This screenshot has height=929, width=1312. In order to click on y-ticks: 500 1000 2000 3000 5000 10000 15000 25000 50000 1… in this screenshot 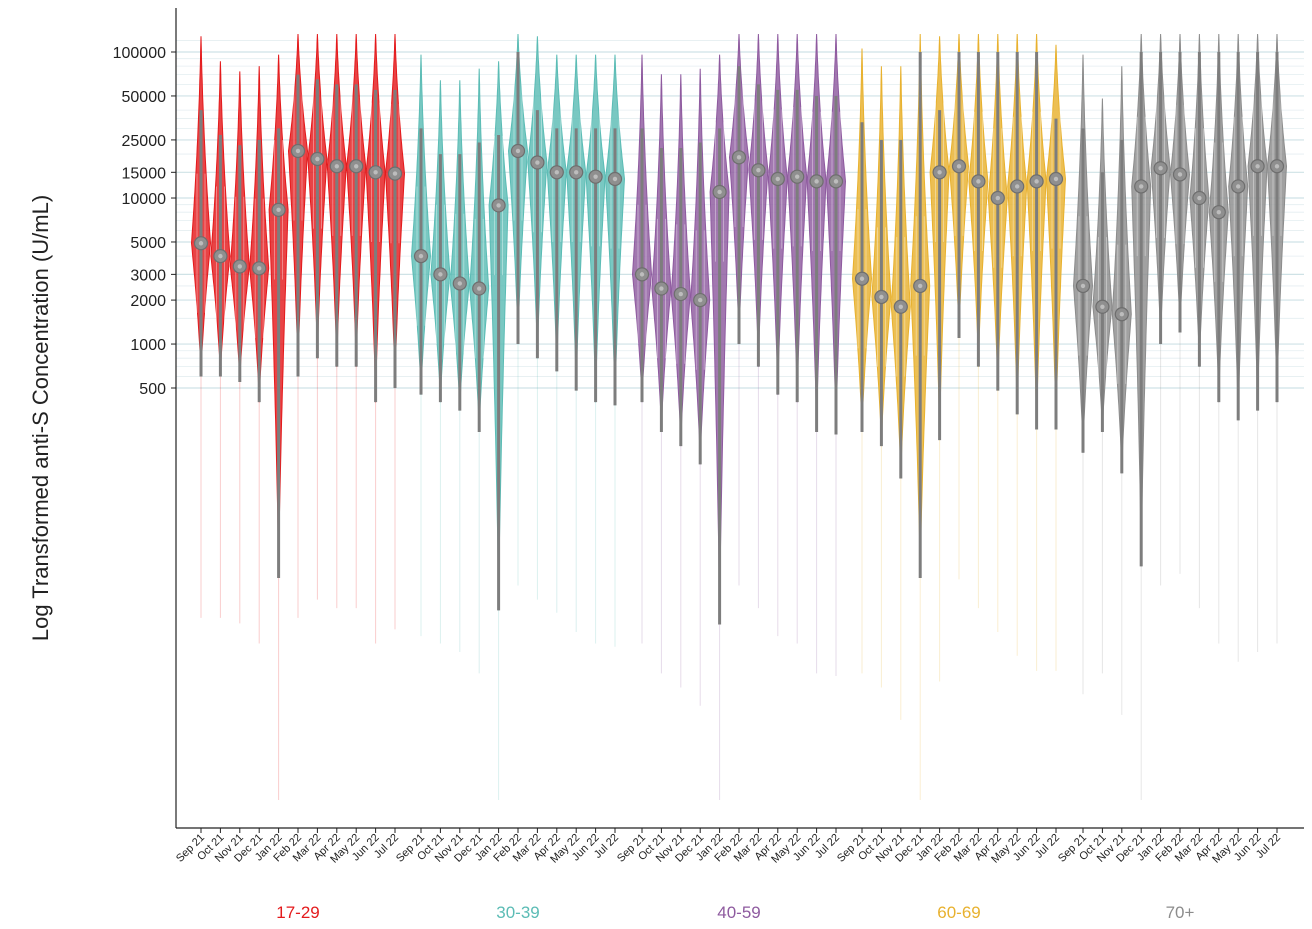, I will do `click(144, 221)`.